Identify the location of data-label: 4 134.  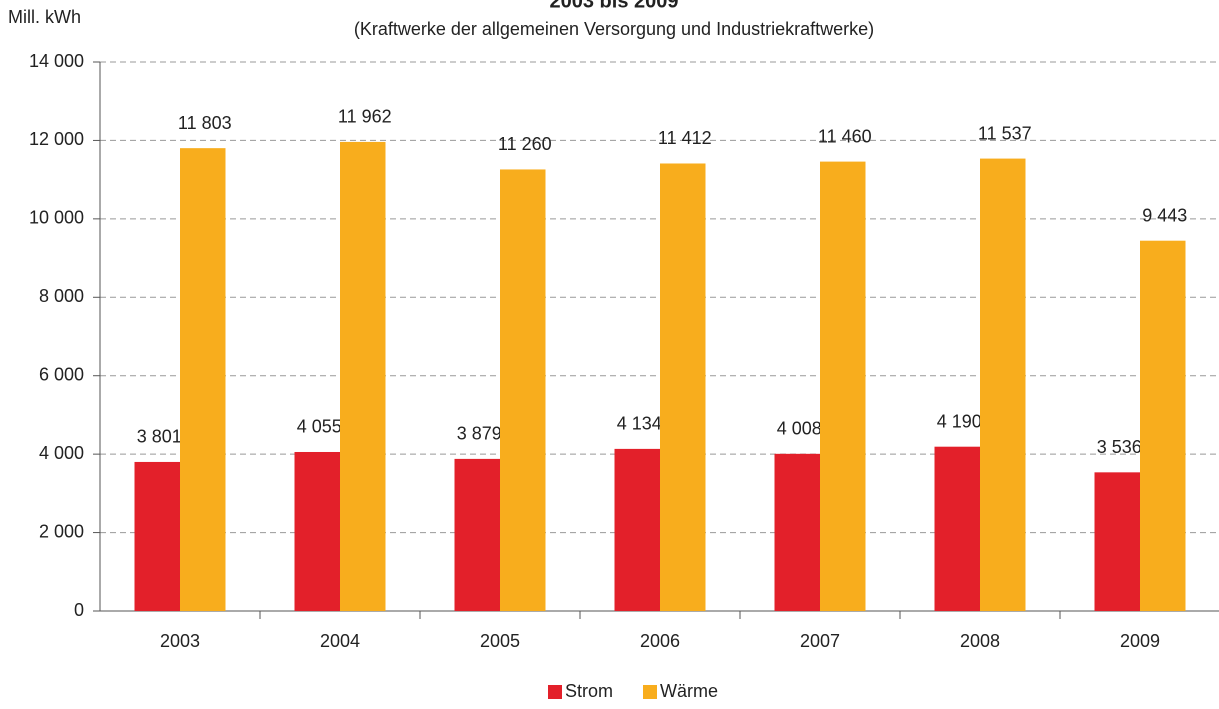
(639, 424).